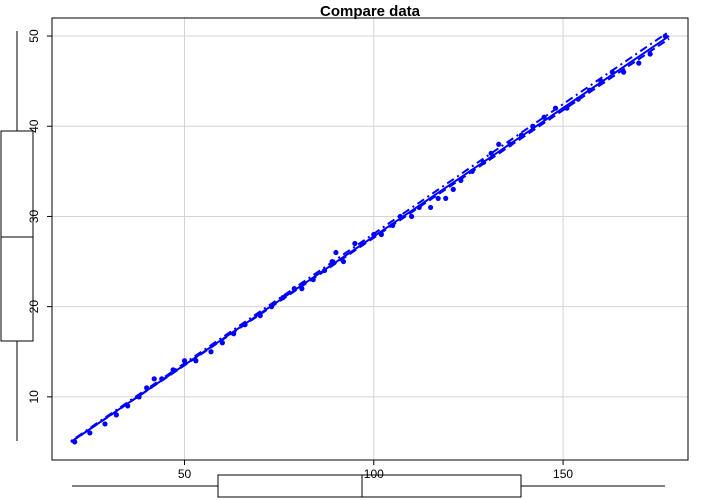  What do you see at coordinates (369, 486) in the screenshot?
I see `x-boxplot-box` at bounding box center [369, 486].